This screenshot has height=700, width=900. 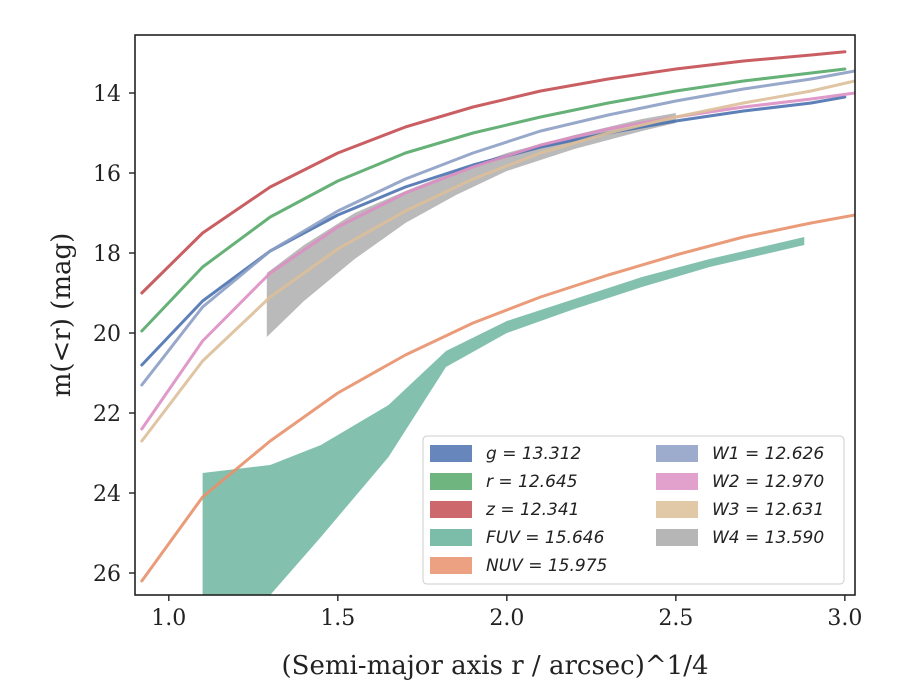 What do you see at coordinates (451, 509) in the screenshot?
I see `legend-swatch-z` at bounding box center [451, 509].